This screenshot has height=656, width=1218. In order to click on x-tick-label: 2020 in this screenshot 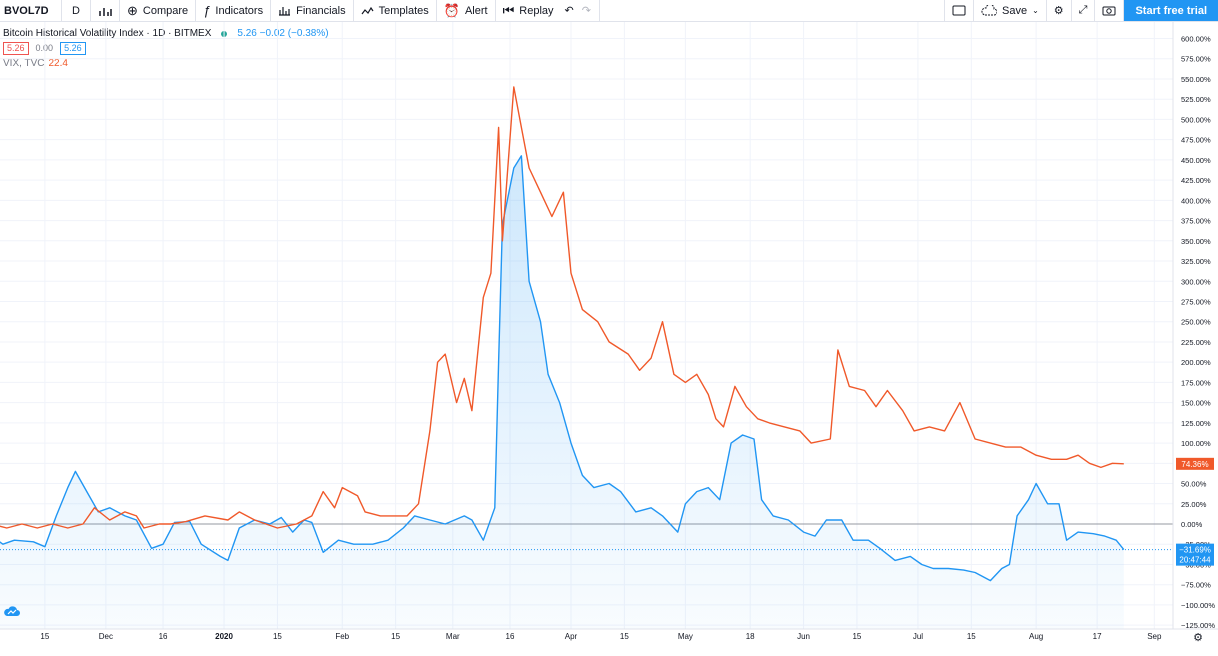, I will do `click(224, 636)`.